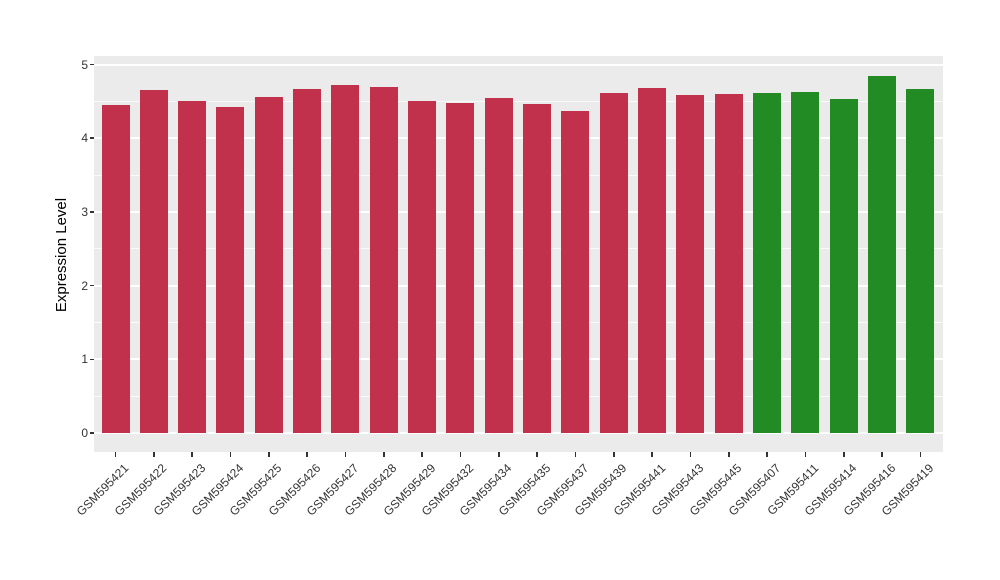  What do you see at coordinates (84, 138) in the screenshot?
I see `y-tick-label: 4` at bounding box center [84, 138].